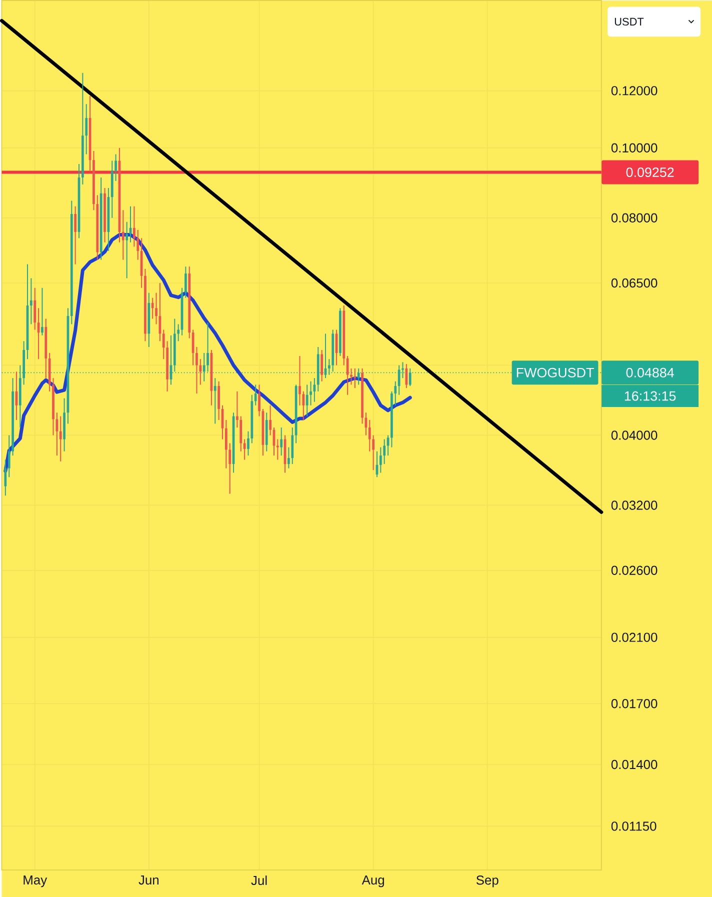 The width and height of the screenshot is (712, 897). I want to click on text: 16:13:15, so click(650, 396).